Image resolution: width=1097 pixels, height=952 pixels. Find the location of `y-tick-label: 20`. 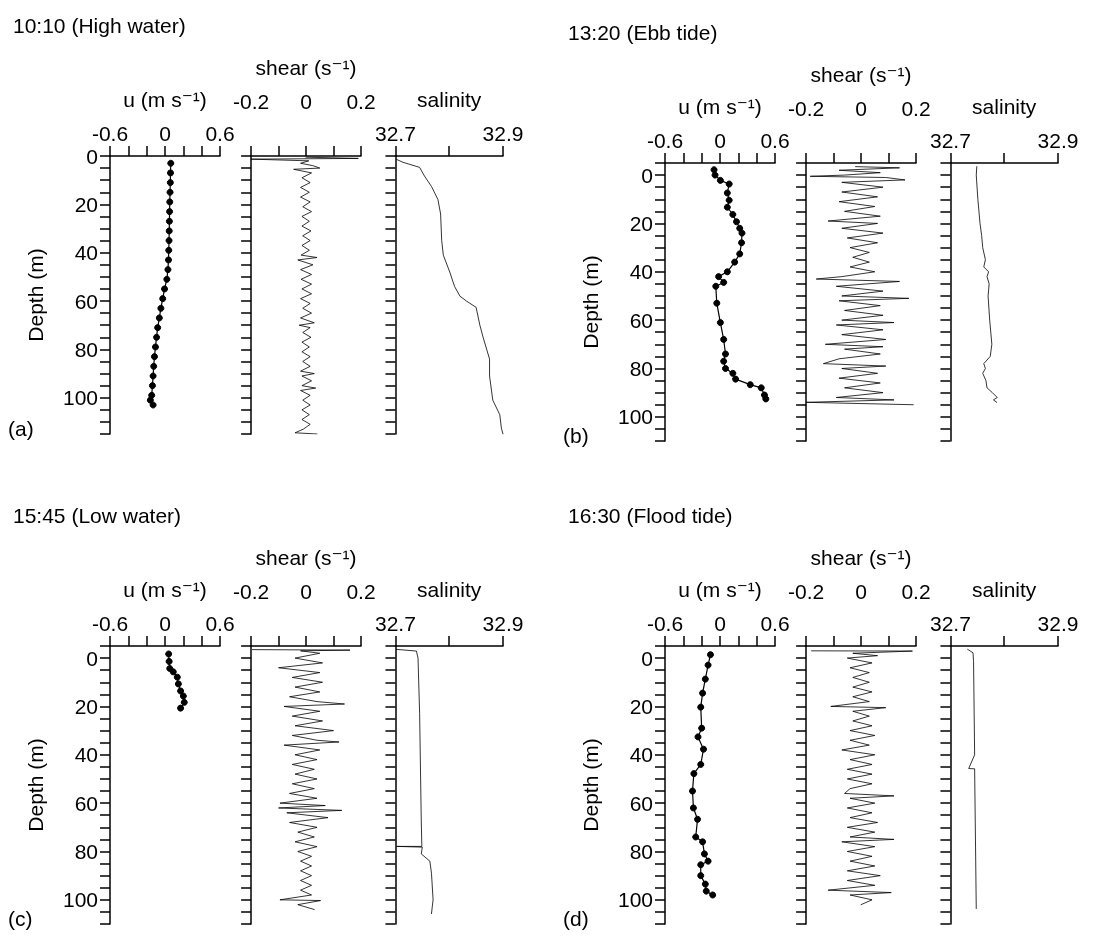

y-tick-label: 20 is located at coordinates (641, 223).